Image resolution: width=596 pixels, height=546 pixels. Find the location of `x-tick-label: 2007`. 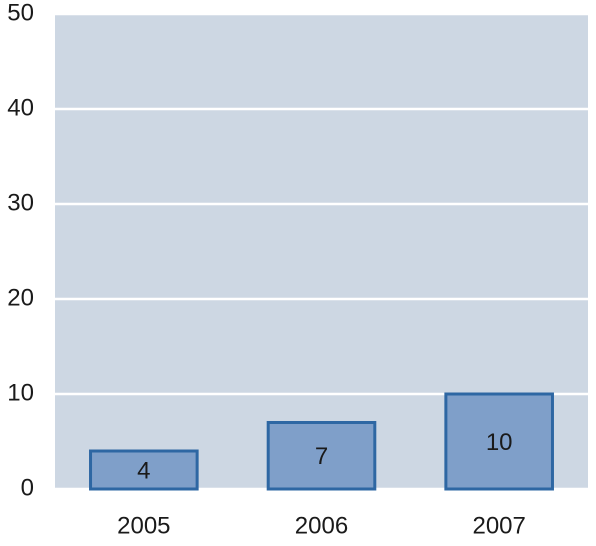

x-tick-label: 2007 is located at coordinates (498, 525).